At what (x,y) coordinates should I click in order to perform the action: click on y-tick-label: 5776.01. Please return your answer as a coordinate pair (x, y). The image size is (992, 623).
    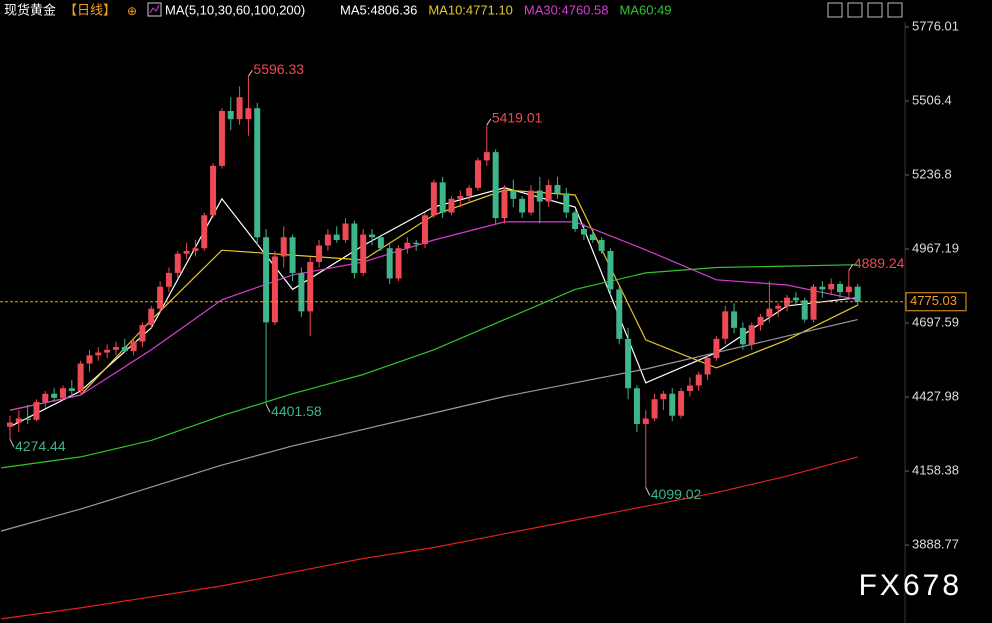
    Looking at the image, I should click on (935, 25).